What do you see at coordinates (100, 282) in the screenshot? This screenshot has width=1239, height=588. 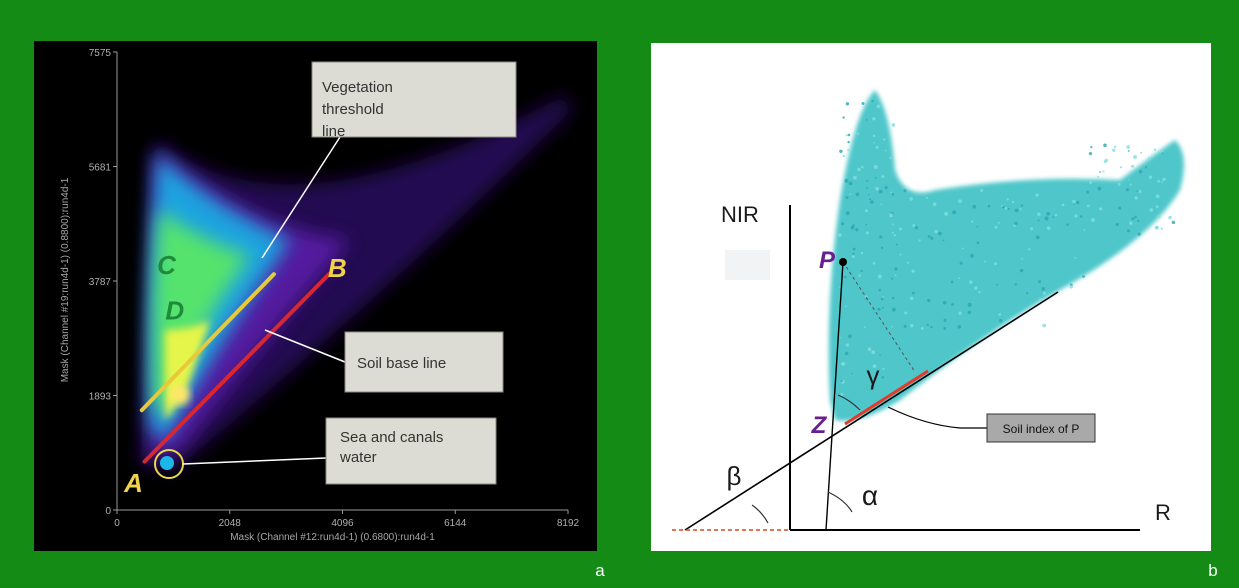 I see `y-tick-label: 3787` at bounding box center [100, 282].